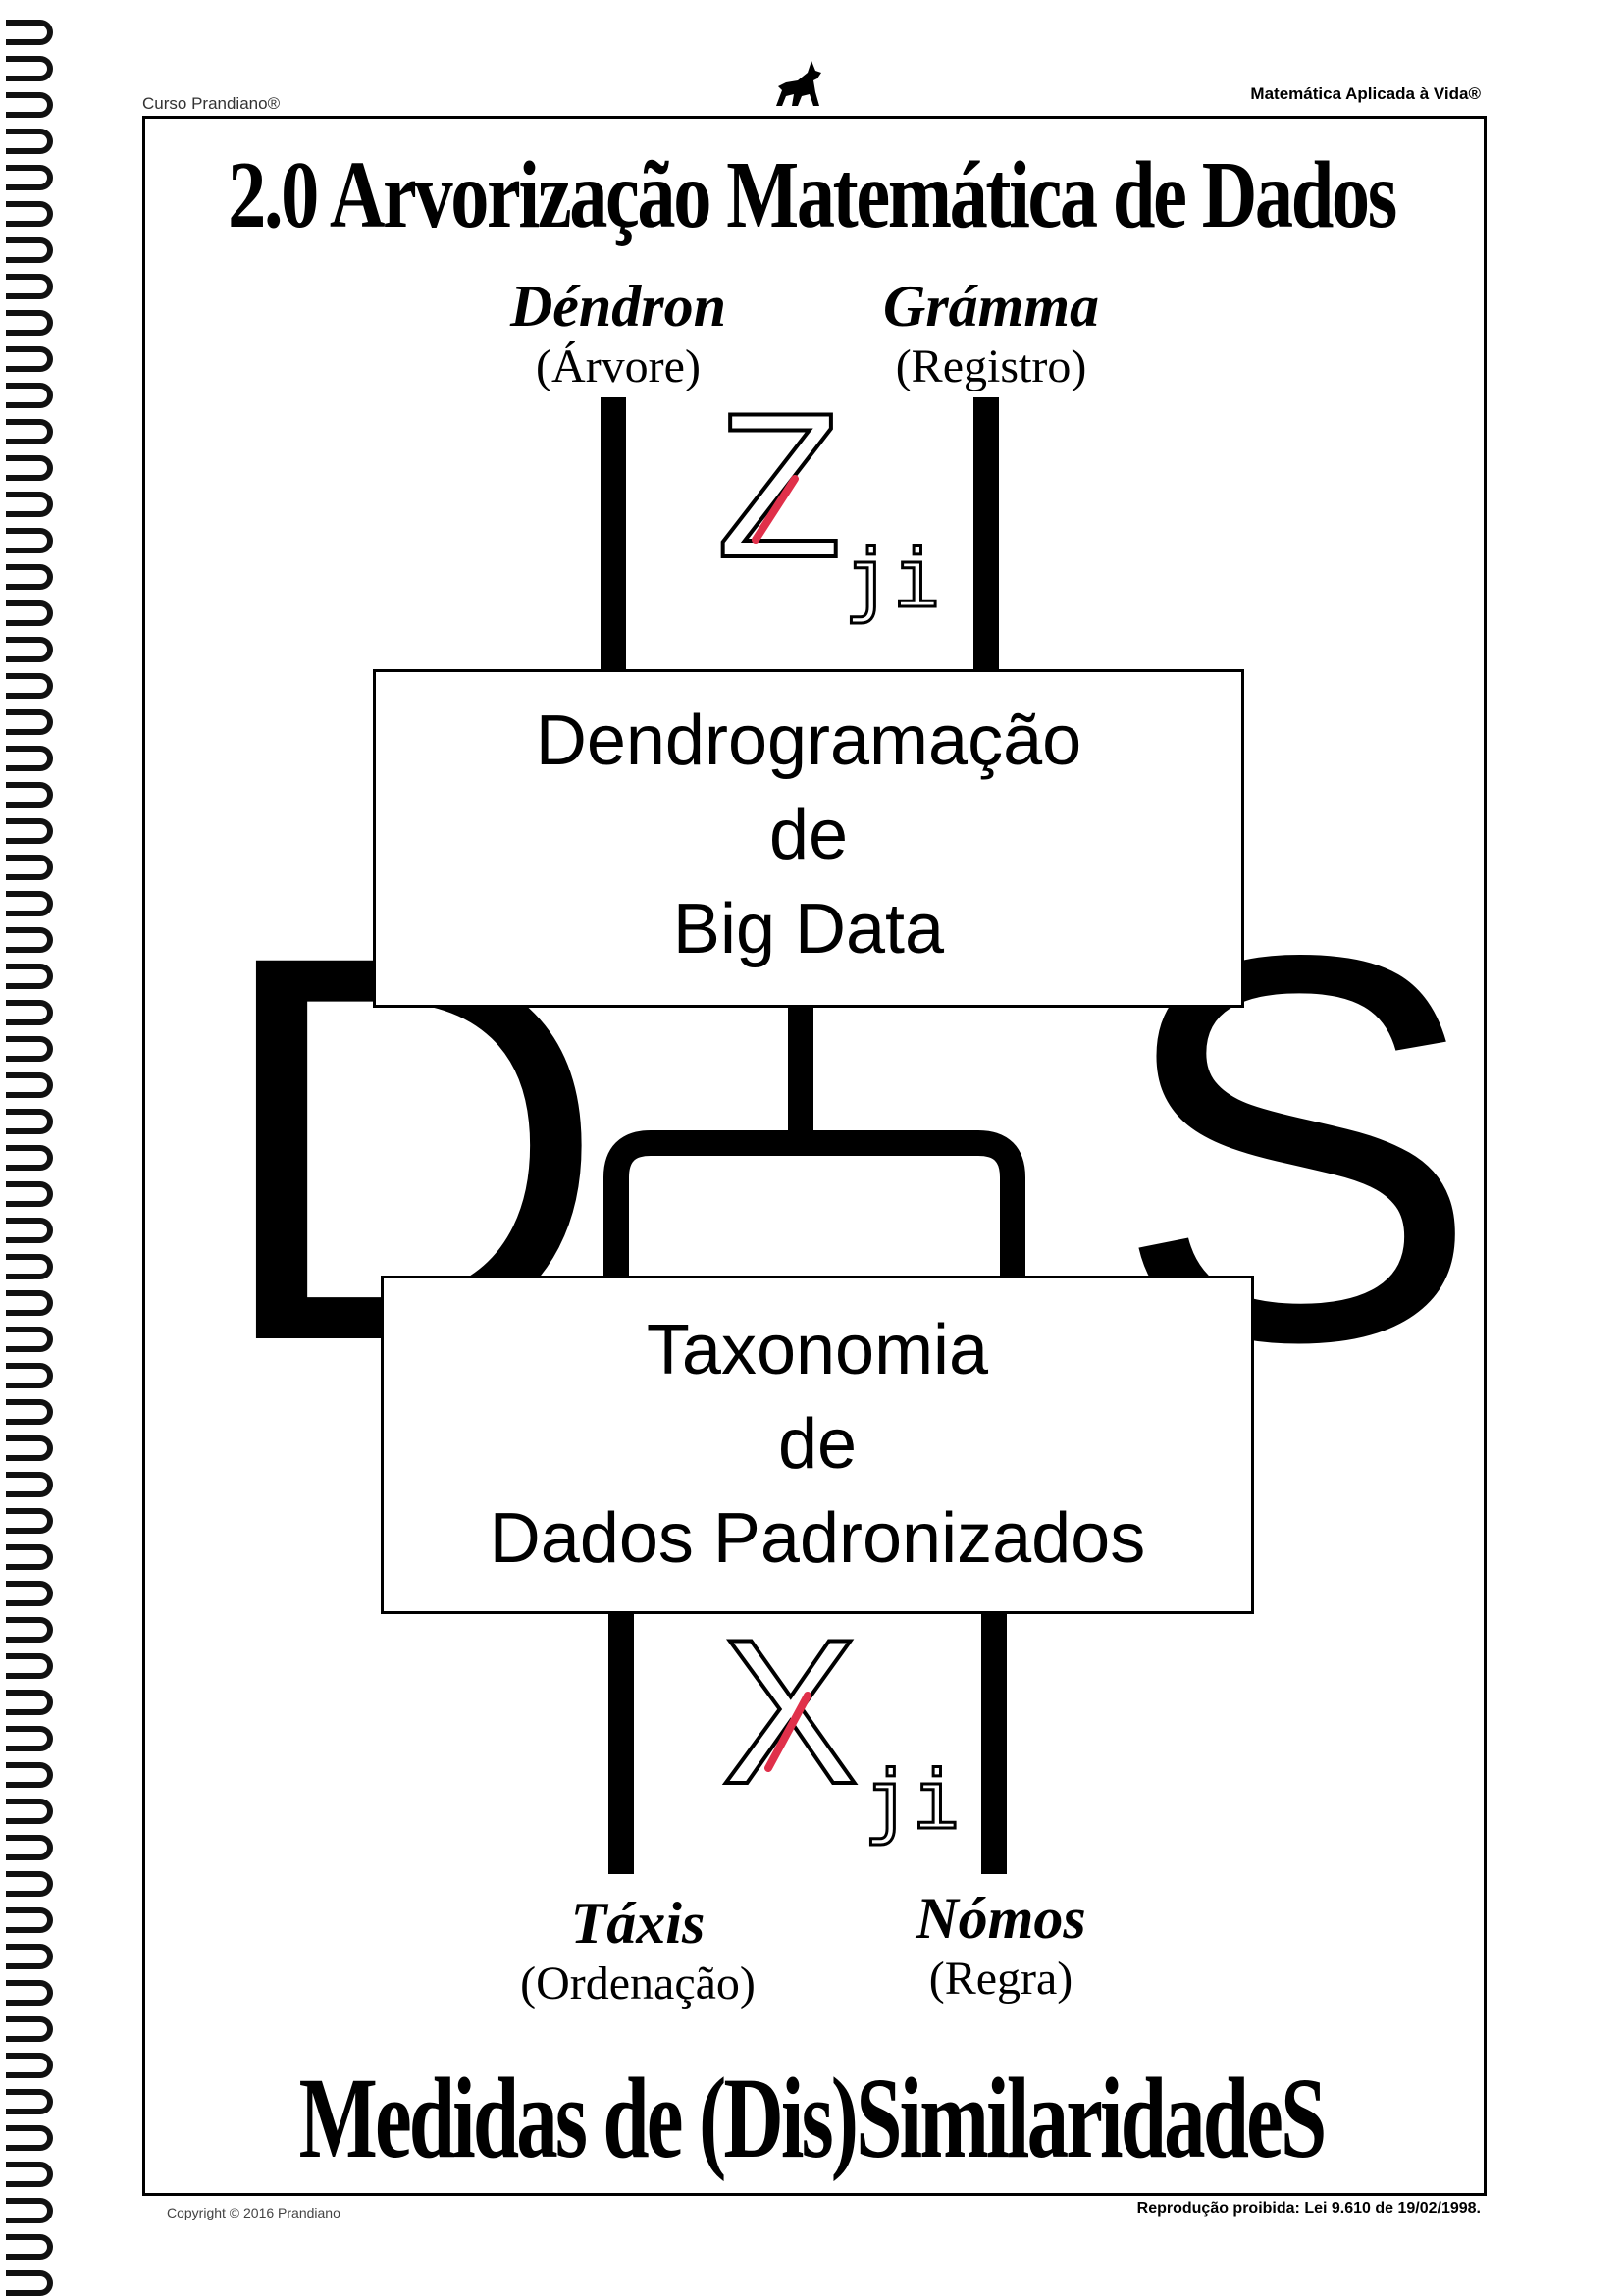  What do you see at coordinates (211, 103) in the screenshot?
I see `header-left: Curso Prandiano®` at bounding box center [211, 103].